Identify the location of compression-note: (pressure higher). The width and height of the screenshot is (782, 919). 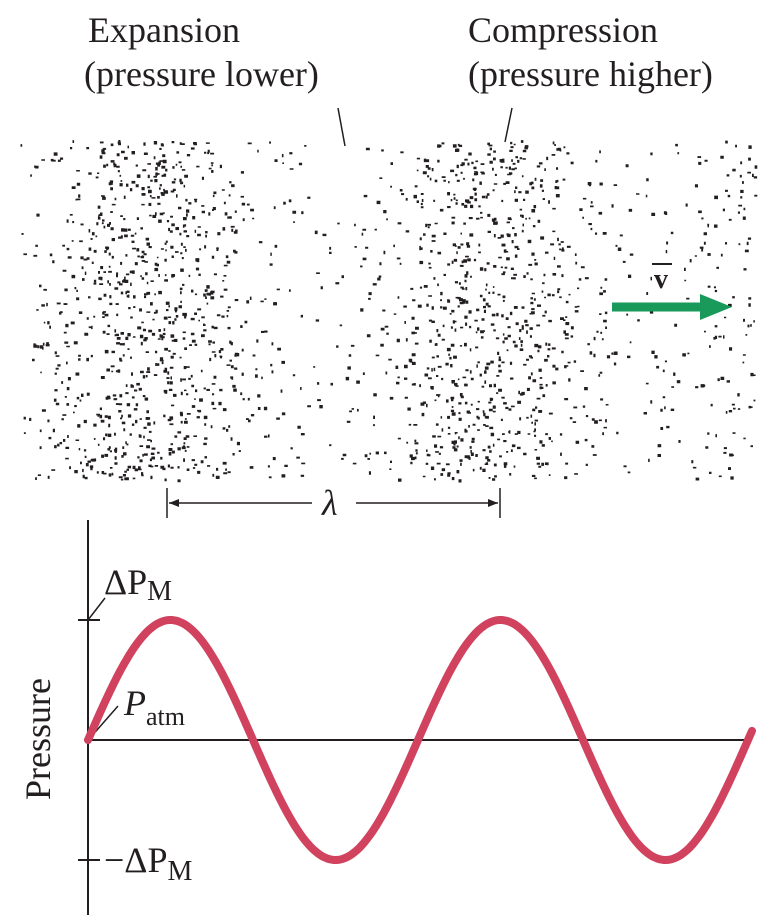
(590, 74).